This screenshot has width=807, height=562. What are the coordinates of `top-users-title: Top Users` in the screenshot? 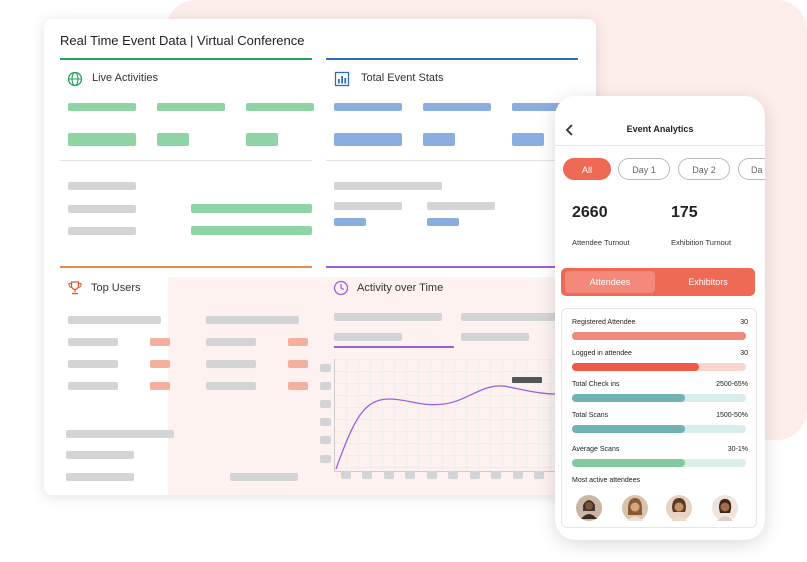 It's located at (116, 288).